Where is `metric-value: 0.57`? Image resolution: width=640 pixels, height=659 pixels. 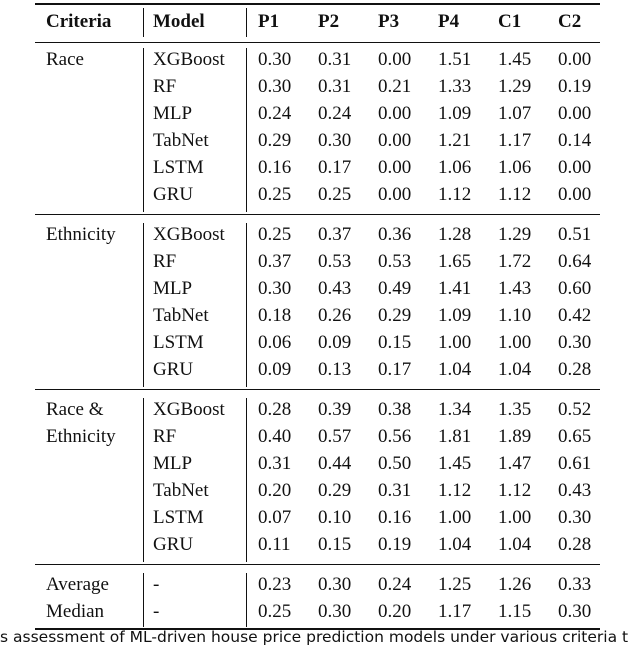 metric-value: 0.57 is located at coordinates (335, 436).